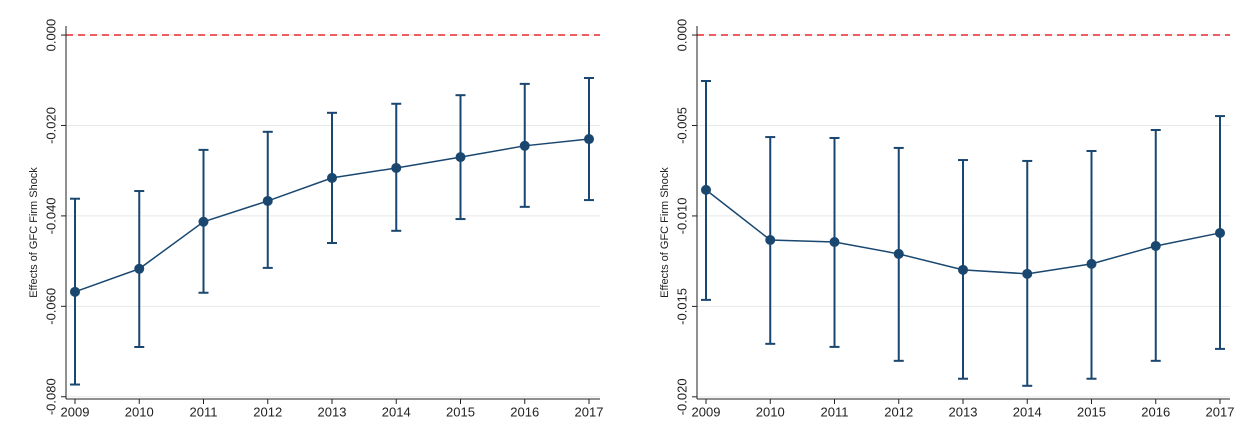 The image size is (1241, 442). What do you see at coordinates (50, 306) in the screenshot?
I see `y-tick-label: -0.060` at bounding box center [50, 306].